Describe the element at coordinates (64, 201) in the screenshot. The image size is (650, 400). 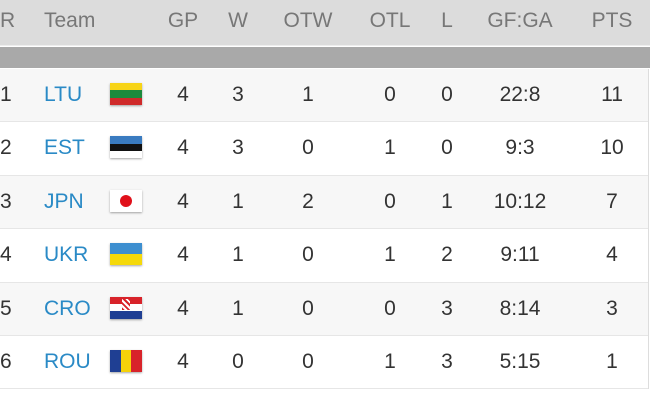
I see `team-link: JPN` at that location.